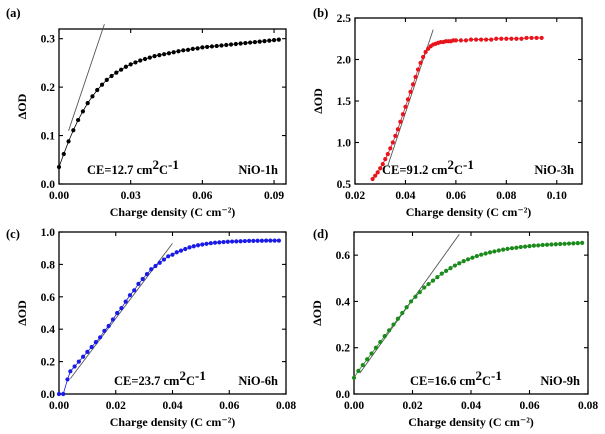 This screenshot has height=434, width=605. Describe the element at coordinates (344, 19) in the screenshot. I see `y-tick-label: 2.5` at that location.